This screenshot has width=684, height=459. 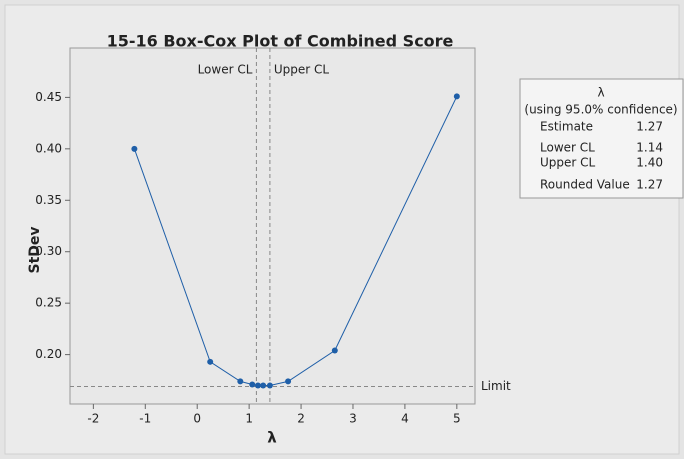 I want to click on info-label: Lower CL, so click(x=567, y=148).